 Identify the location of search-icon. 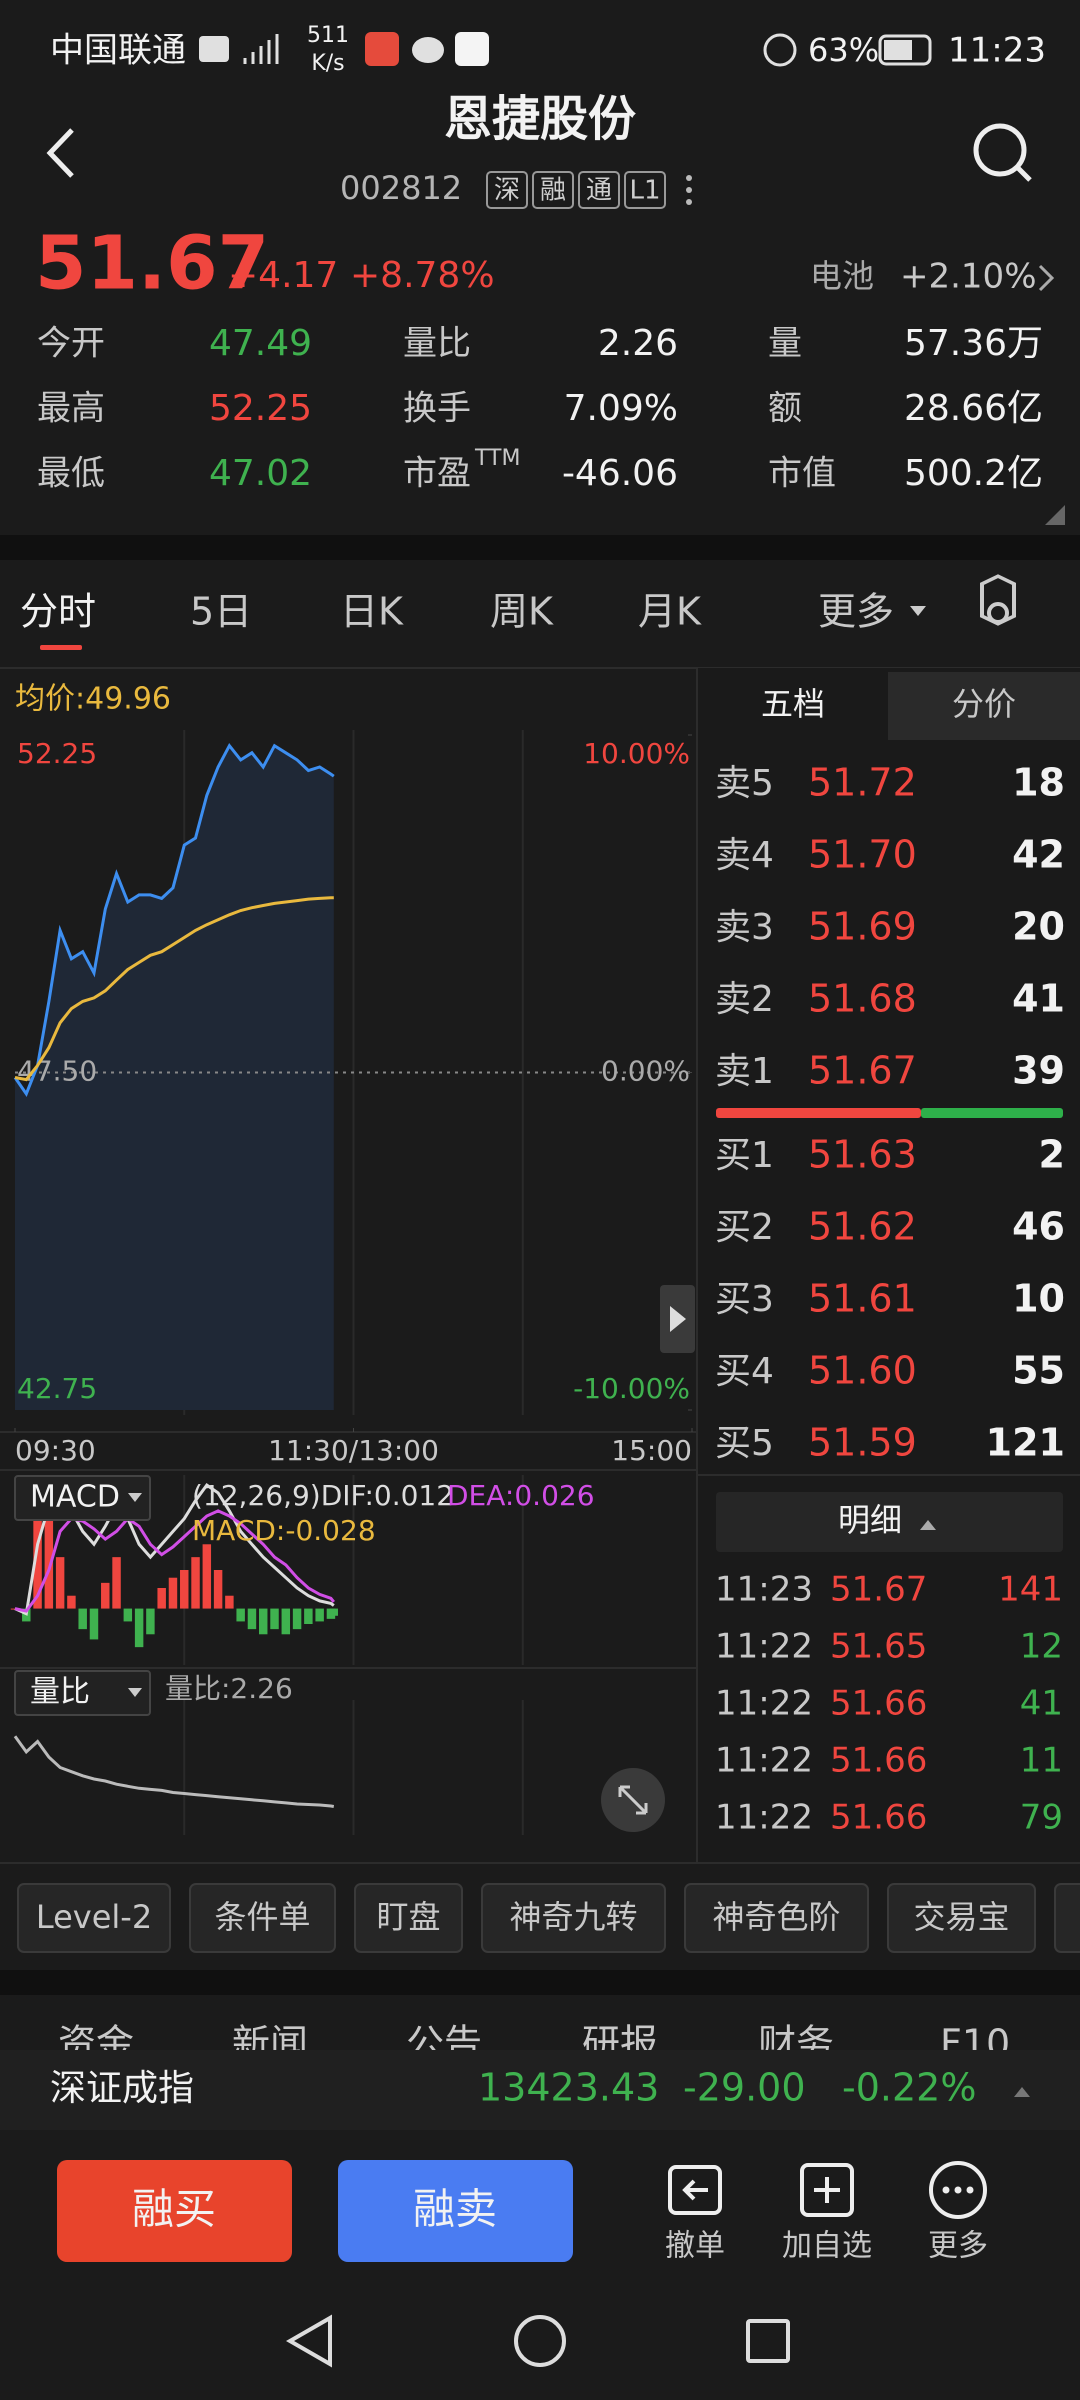
(1023, 173).